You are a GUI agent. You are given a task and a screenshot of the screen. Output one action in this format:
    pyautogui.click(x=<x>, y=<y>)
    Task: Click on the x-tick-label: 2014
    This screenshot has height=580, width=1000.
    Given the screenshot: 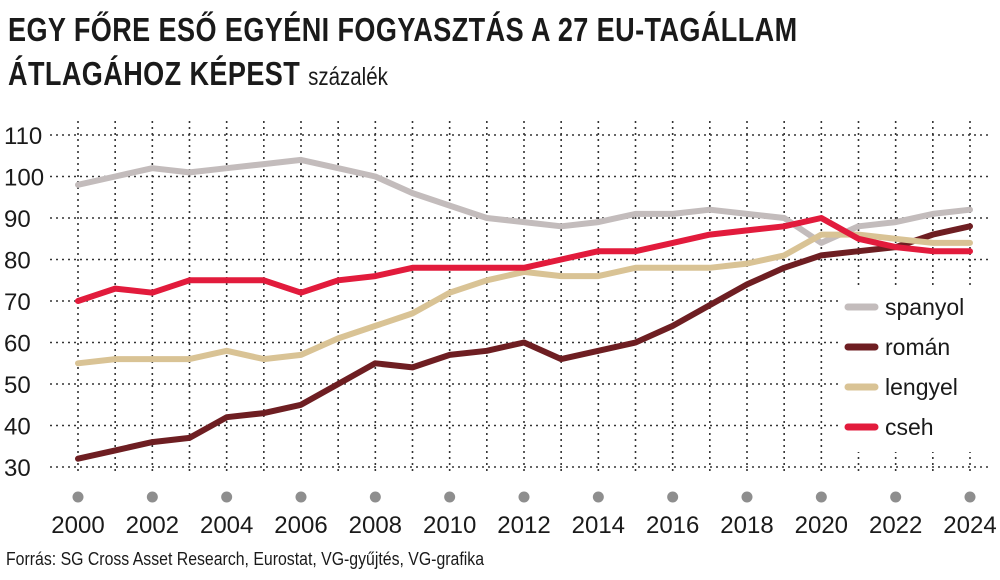 What is the action you would take?
    pyautogui.click(x=598, y=525)
    